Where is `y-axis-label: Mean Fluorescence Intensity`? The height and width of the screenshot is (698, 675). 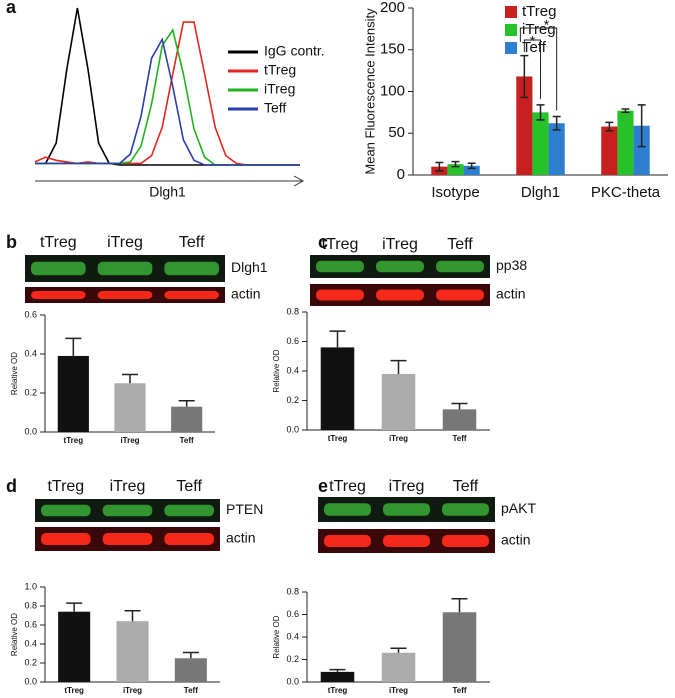 y-axis-label: Mean Fluorescence Intensity is located at coordinates (369, 91).